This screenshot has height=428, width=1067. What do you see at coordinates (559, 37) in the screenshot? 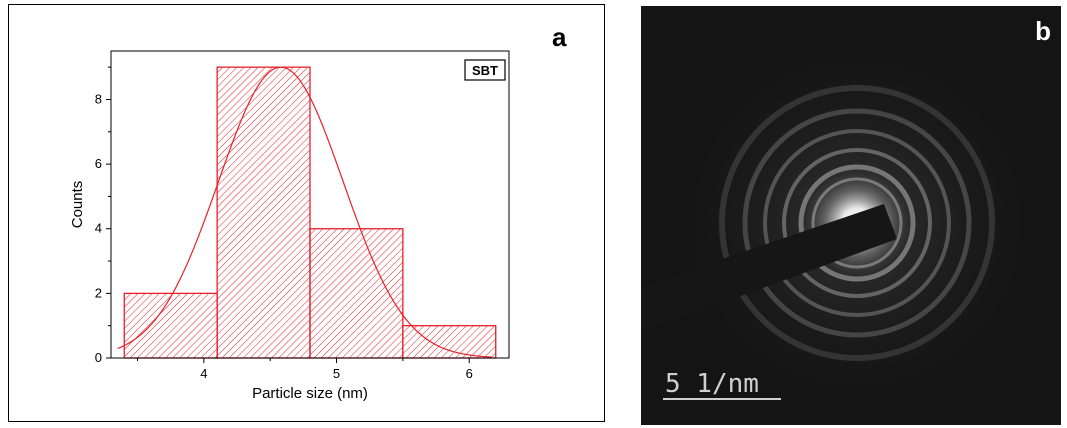
I see `panel-a-label: a` at bounding box center [559, 37].